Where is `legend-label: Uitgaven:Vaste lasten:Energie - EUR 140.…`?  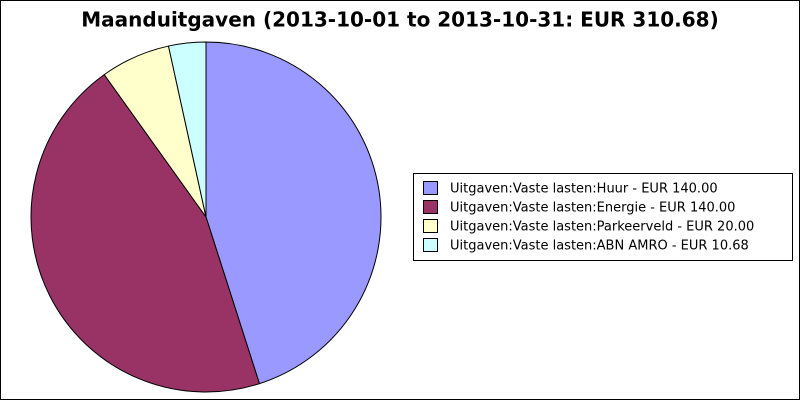
legend-label: Uitgaven:Vaste lasten:Energie - EUR 140.… is located at coordinates (592, 208).